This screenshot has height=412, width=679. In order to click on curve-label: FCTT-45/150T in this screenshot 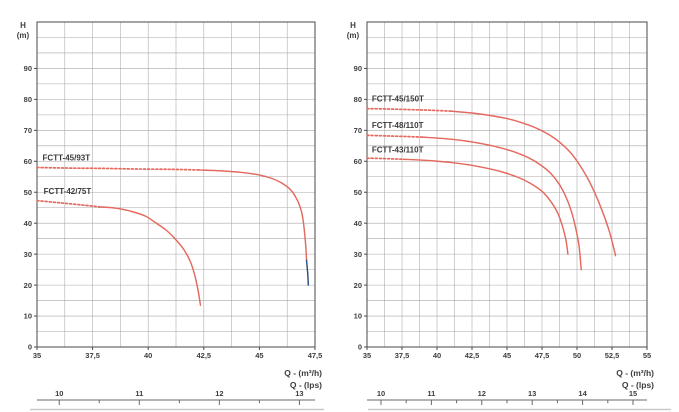, I will do `click(398, 99)`.